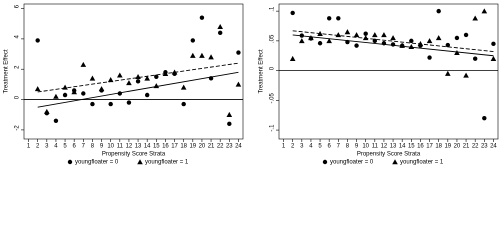 This screenshot has height=240, width=500. I want to click on x-tick-label: 19, so click(447, 147).